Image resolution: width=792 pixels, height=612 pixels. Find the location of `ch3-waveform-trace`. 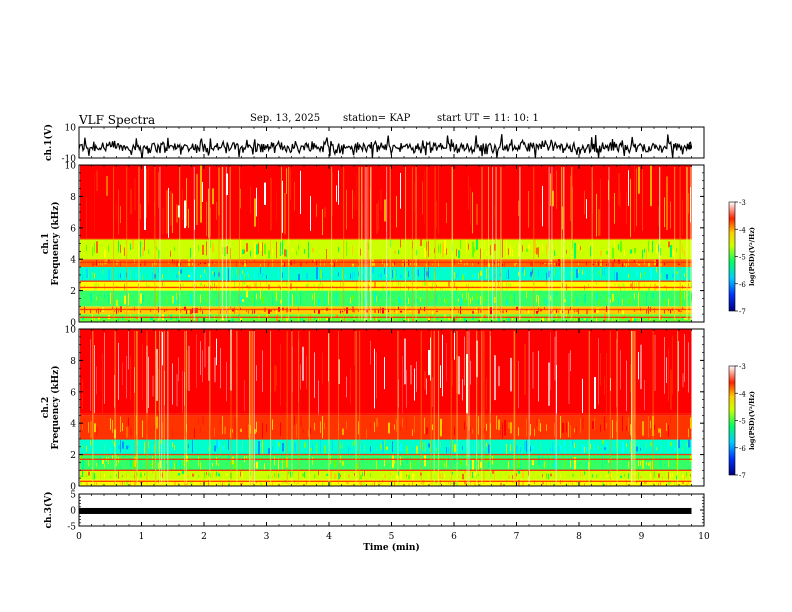

ch3-waveform-trace is located at coordinates (385, 510).